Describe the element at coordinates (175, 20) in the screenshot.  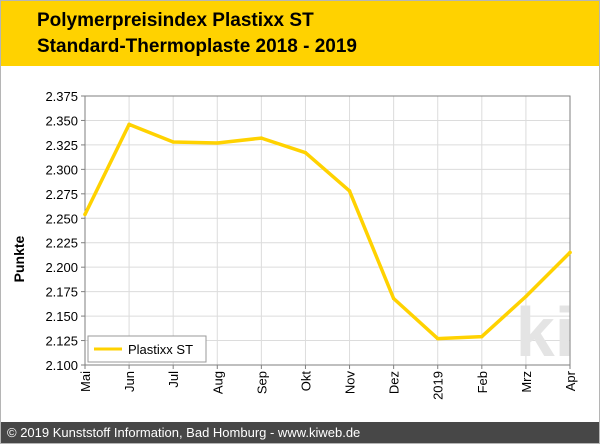
I see `page-title: Polymerpreisindex Plastixx ST` at that location.